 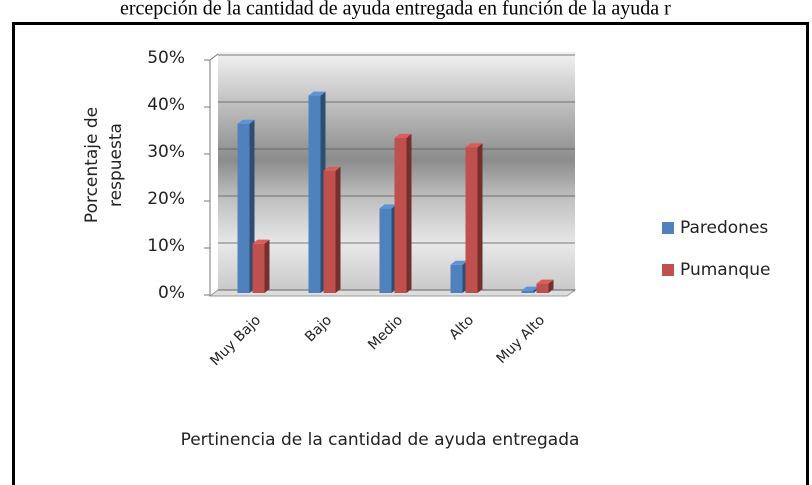 I want to click on y-axis-top, so click(x=214, y=57).